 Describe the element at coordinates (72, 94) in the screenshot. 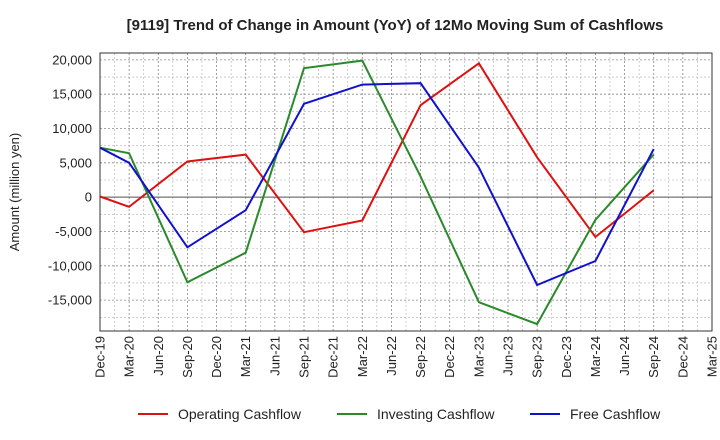

I see `y-tick-label: 15,000` at that location.